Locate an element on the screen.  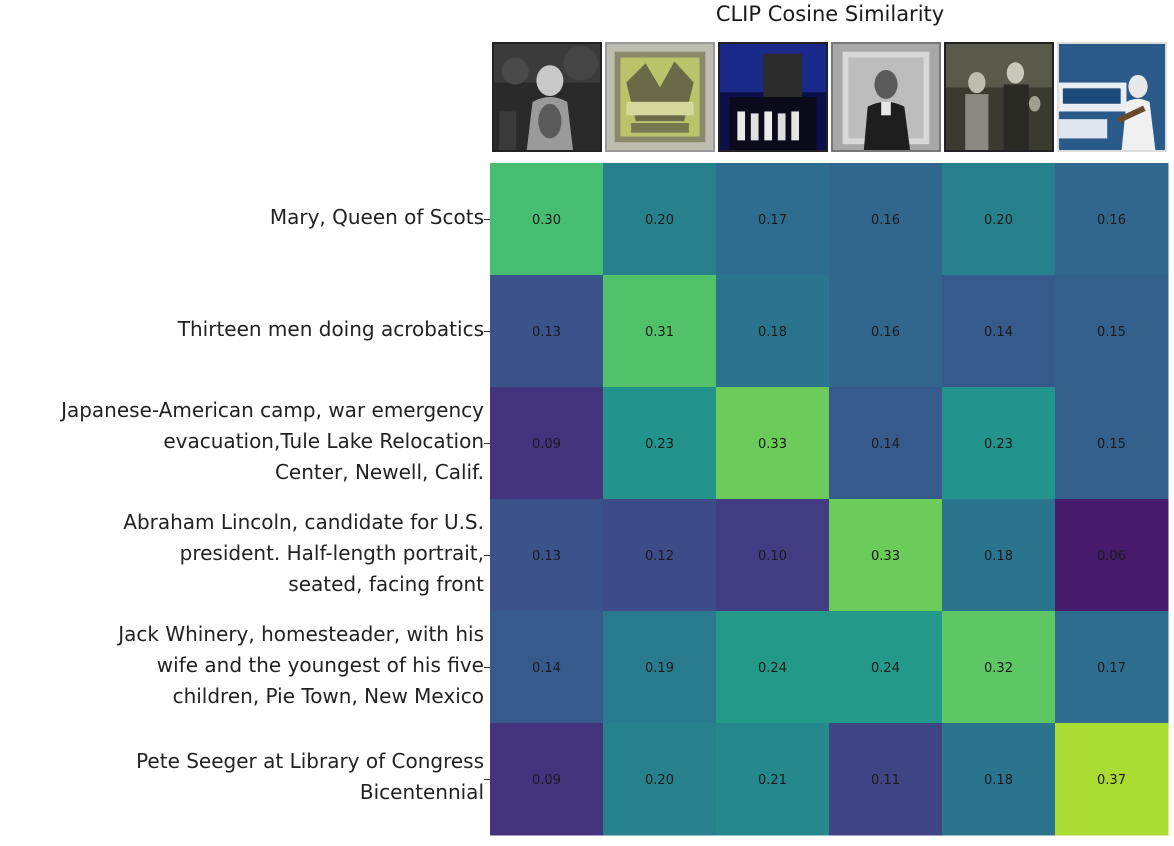
heatmap-cell-r5-c1 is located at coordinates (547, 667).